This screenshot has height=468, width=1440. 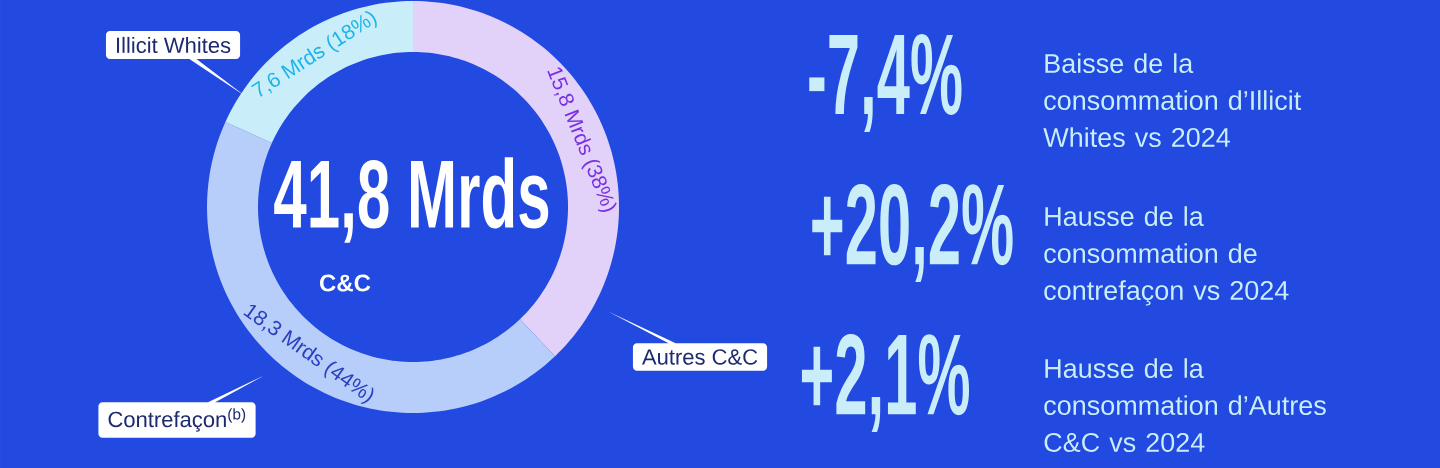 I want to click on text: +2,1%, so click(x=885, y=383).